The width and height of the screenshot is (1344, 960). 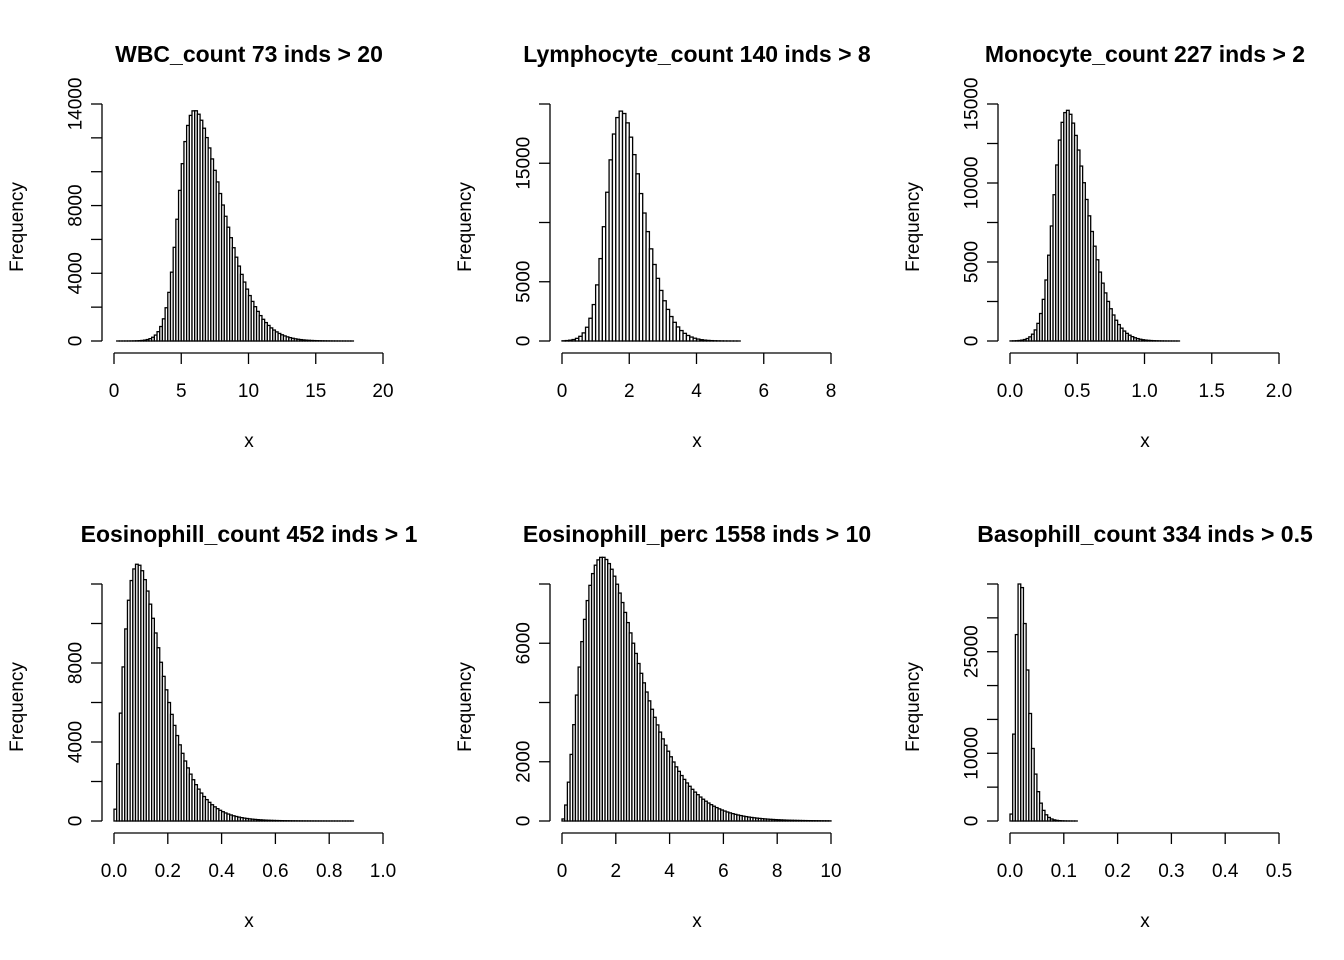 I want to click on x-tick-label: 0.6, so click(x=275, y=871).